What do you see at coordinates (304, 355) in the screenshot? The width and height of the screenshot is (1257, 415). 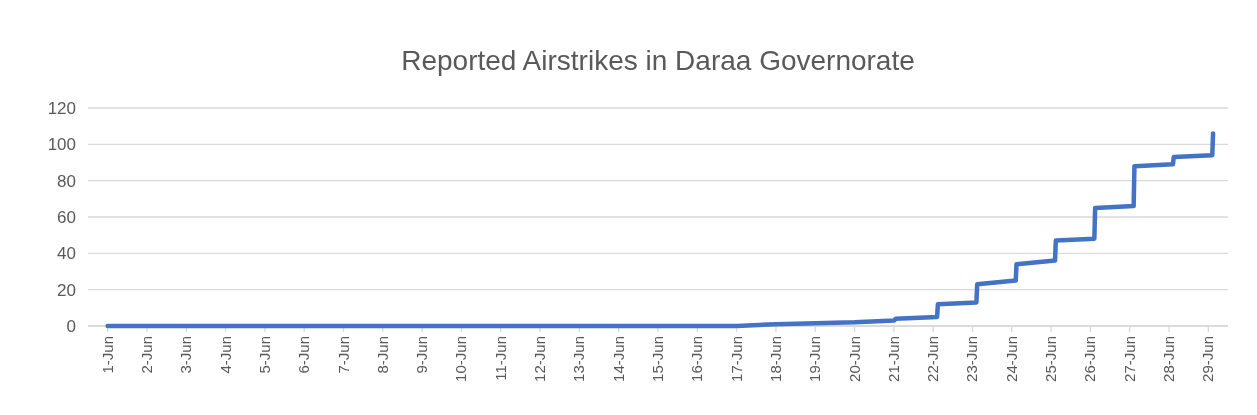 I see `x-tick-label: 6-Jun` at bounding box center [304, 355].